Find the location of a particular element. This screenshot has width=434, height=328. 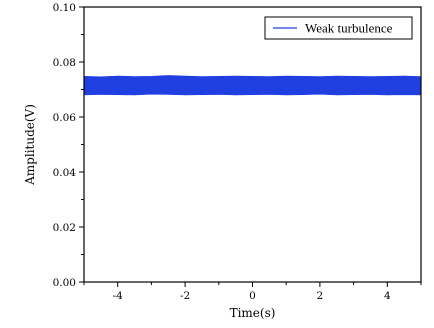

y-tick-label-1: 0.02 is located at coordinates (64, 228).